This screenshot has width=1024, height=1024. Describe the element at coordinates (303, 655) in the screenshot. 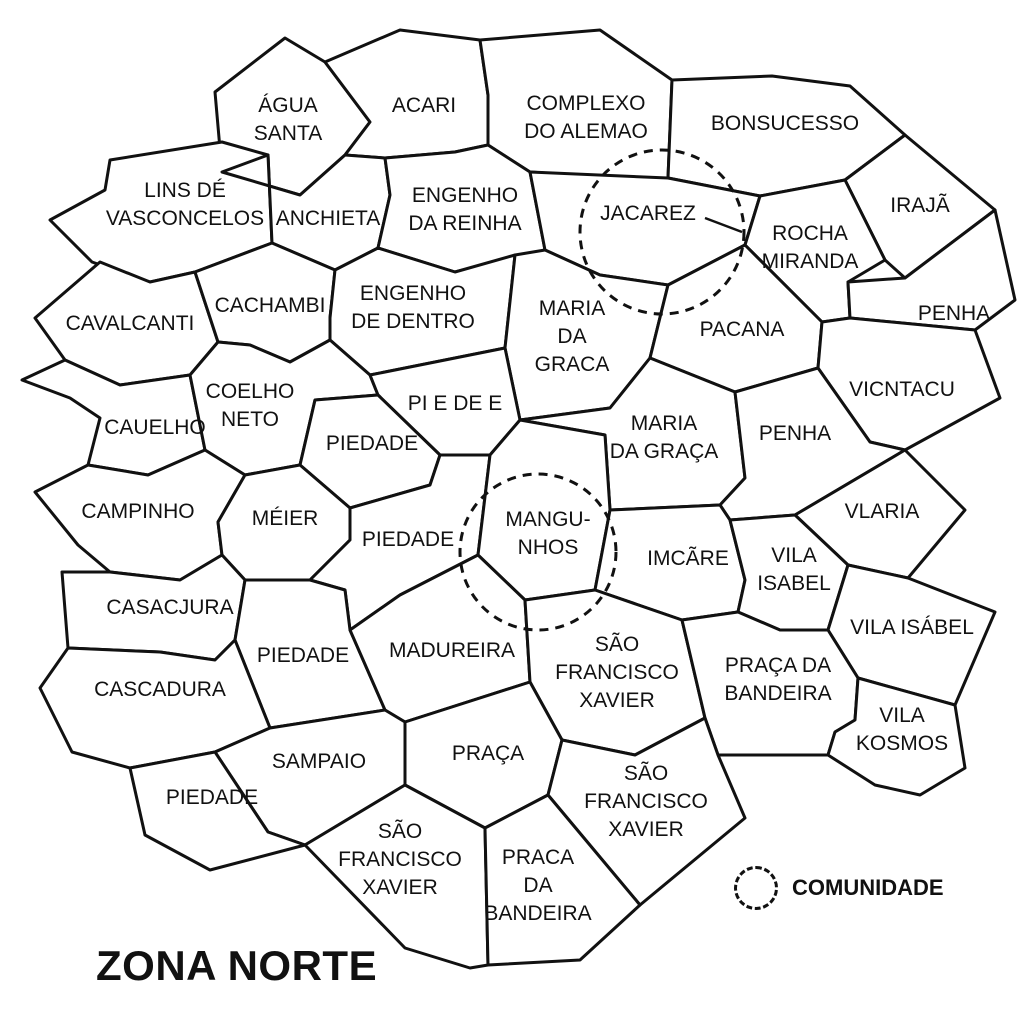

I see `region-label-piedade-c: PIEDADE` at that location.